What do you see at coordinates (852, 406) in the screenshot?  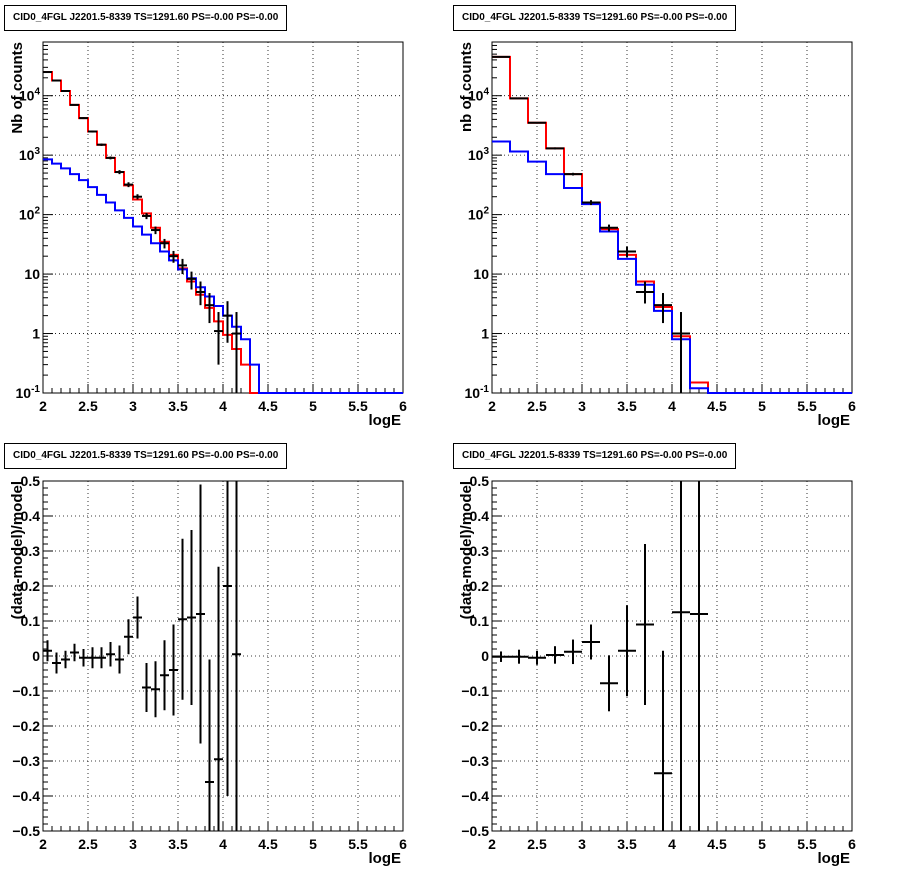 I see `x-tick-label: 6` at bounding box center [852, 406].